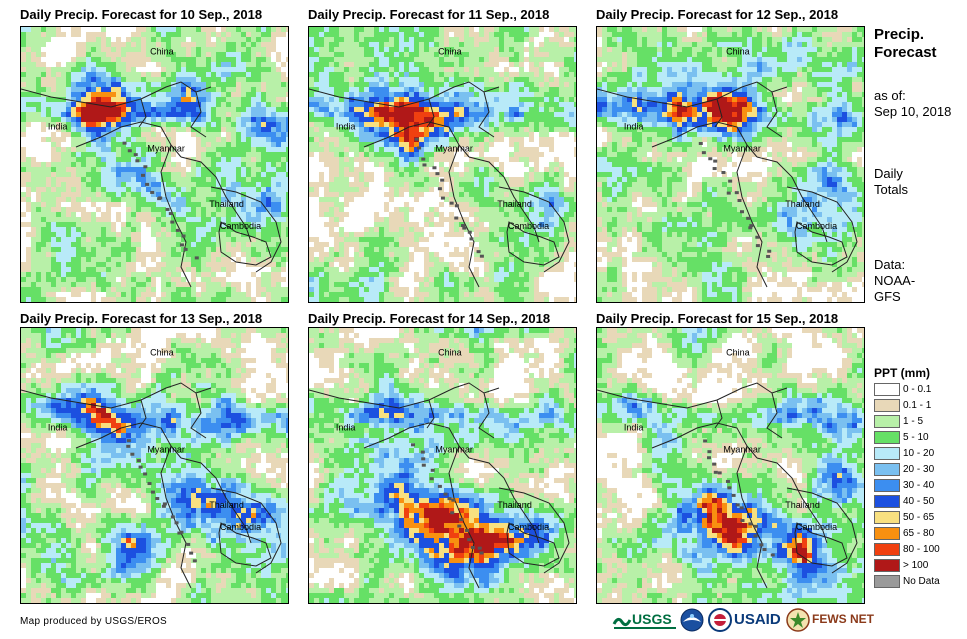 The height and width of the screenshot is (639, 967). I want to click on as-of-label: as of:, so click(890, 95).